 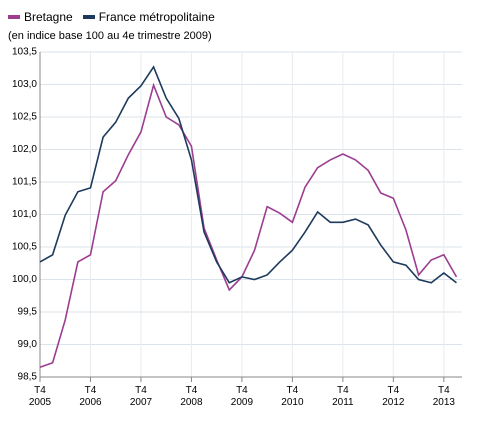 What do you see at coordinates (90, 396) in the screenshot?
I see `x-tick-label: T4 2006` at bounding box center [90, 396].